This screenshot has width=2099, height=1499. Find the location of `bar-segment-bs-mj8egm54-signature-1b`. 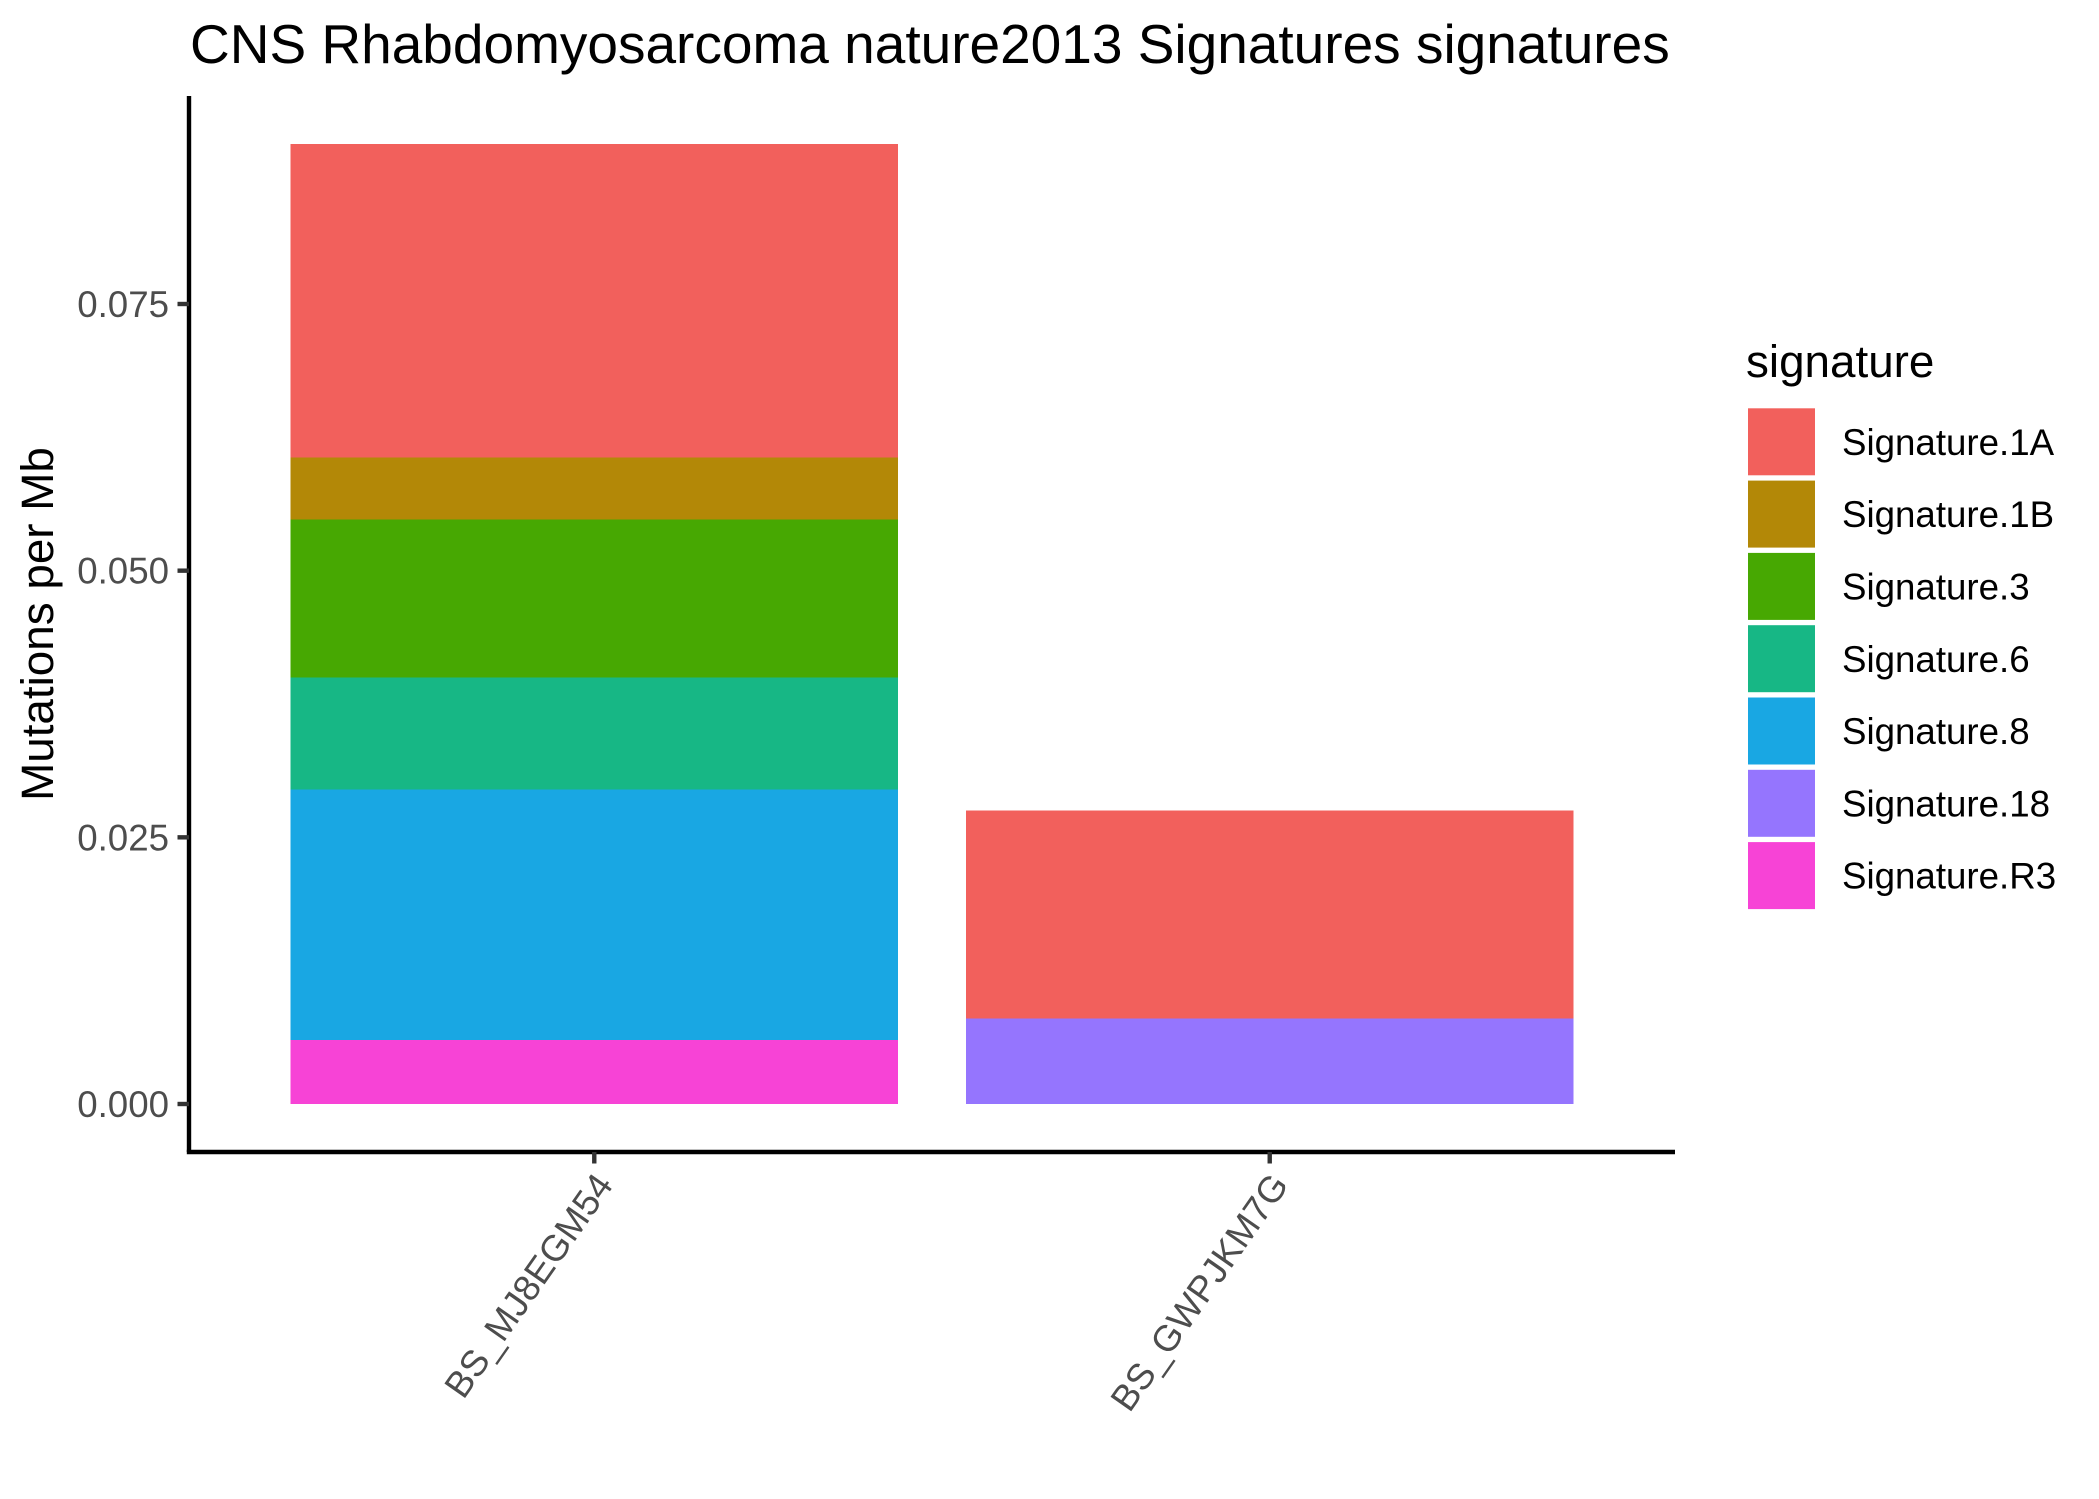

bar-segment-bs-mj8egm54-signature-1b is located at coordinates (594, 488).